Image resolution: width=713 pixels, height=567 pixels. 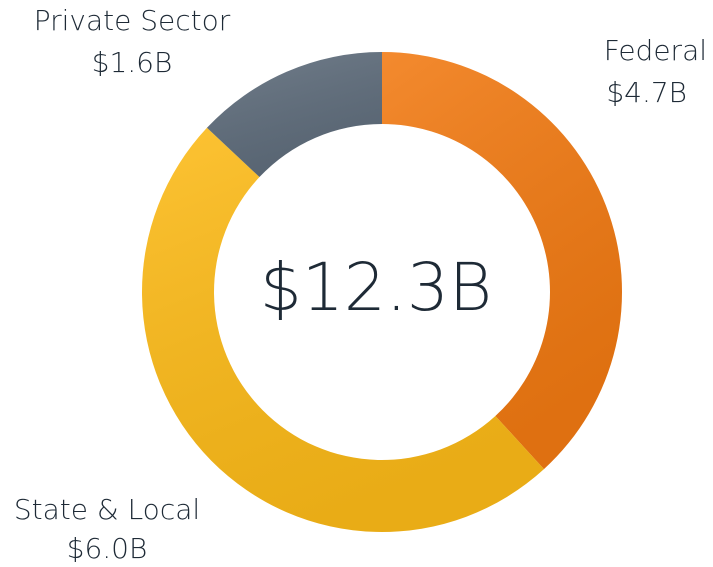 I want to click on category-label: State & Local, so click(x=107, y=509).